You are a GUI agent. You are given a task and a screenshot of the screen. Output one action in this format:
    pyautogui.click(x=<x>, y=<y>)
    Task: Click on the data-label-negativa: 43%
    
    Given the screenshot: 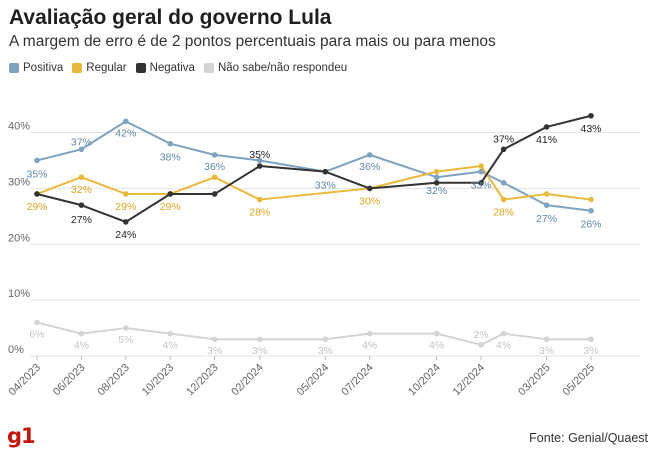 What is the action you would take?
    pyautogui.click(x=590, y=129)
    